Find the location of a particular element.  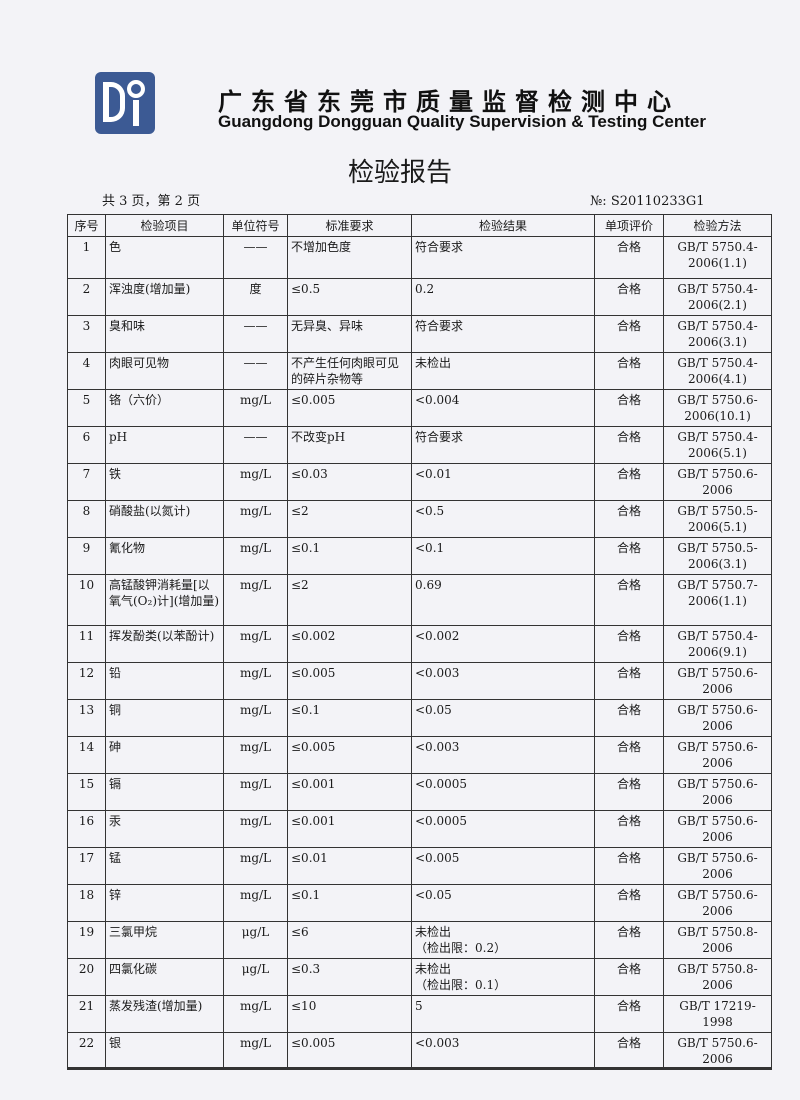

test-item: 铜 is located at coordinates (164, 718).